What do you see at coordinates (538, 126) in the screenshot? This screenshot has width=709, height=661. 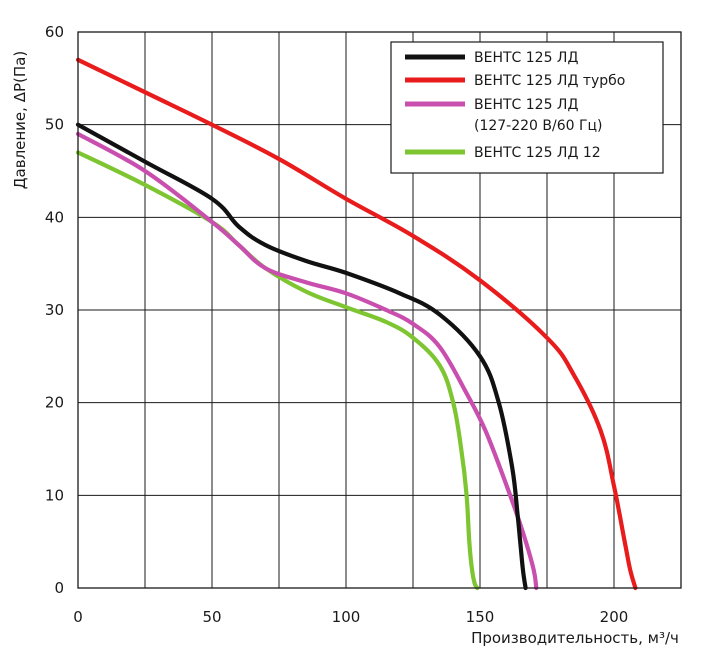 I see `legend-label: (127-220 В/60 Гц)` at bounding box center [538, 126].